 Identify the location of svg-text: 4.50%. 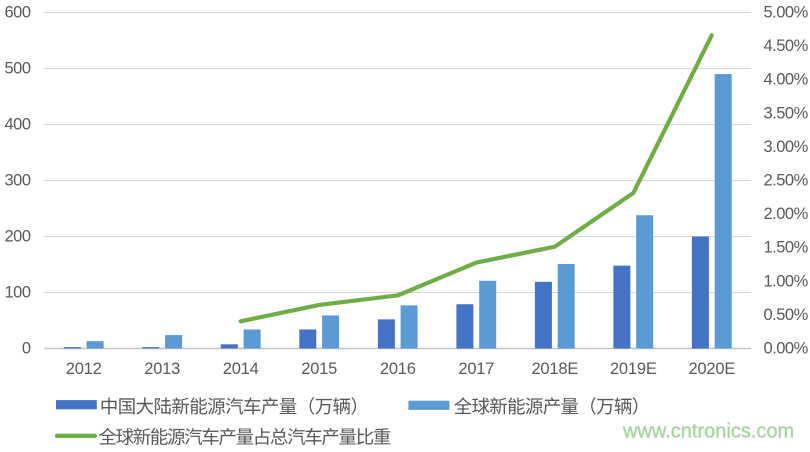
(786, 46).